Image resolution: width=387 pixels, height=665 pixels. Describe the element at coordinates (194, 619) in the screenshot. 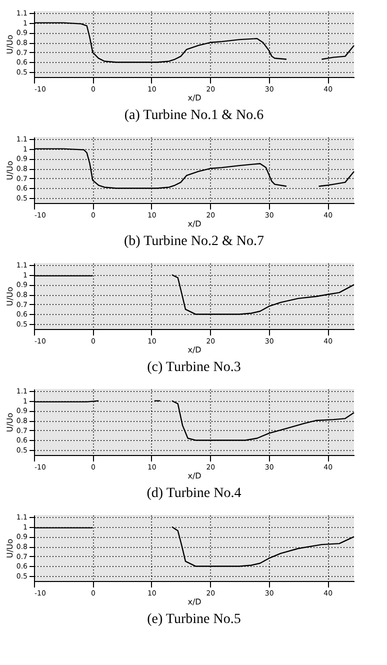

I see `text: (e) Turbine No.5` at that location.